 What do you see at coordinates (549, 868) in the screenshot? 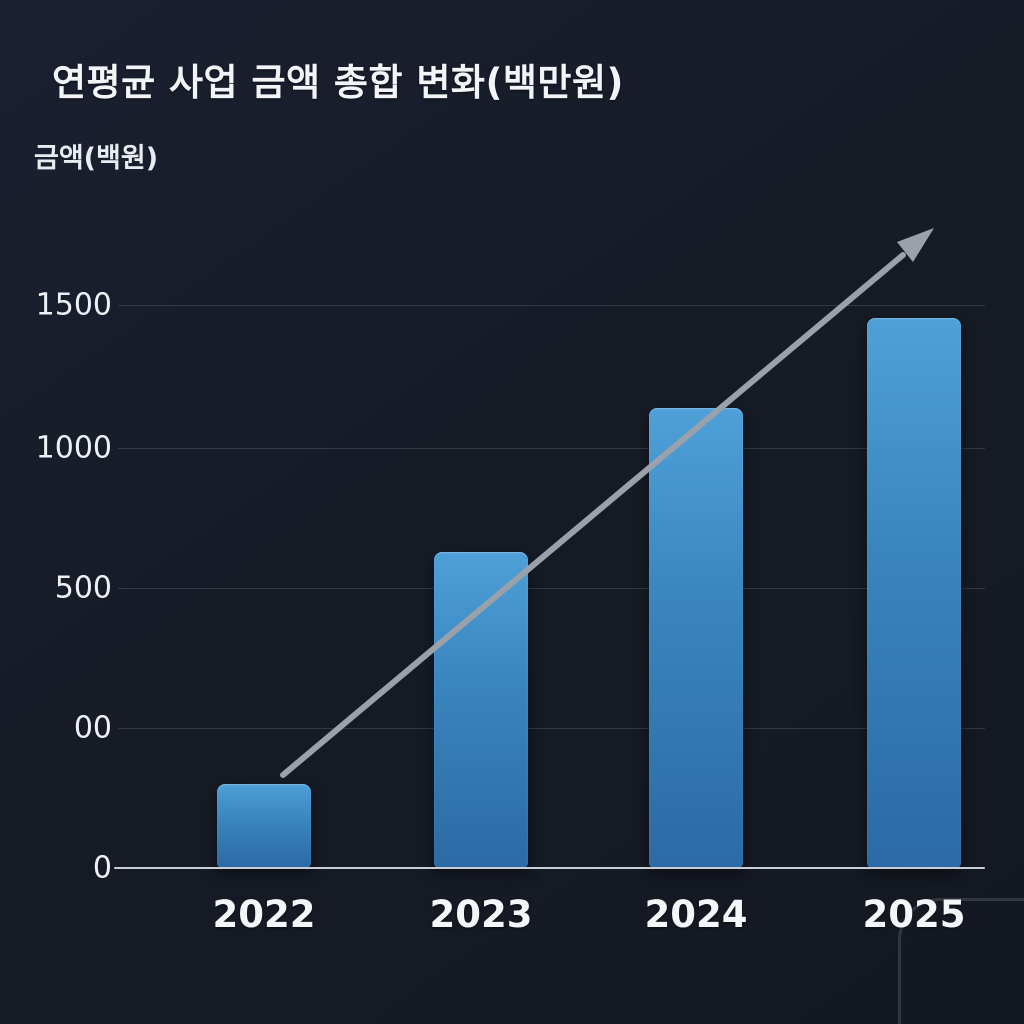
I see `x-axis-line` at bounding box center [549, 868].